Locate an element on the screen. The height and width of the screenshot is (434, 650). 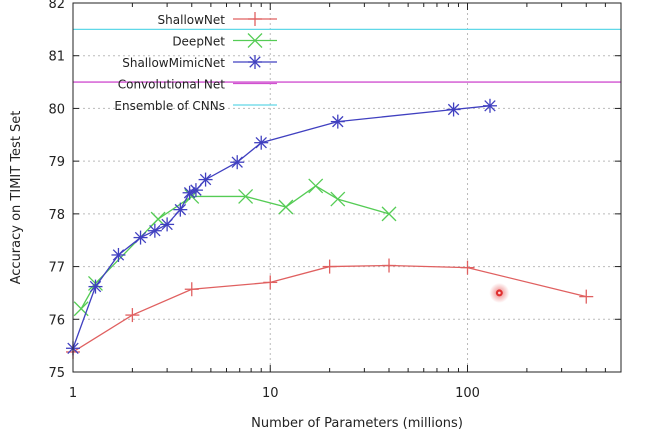
y-axis-label: Accuracy on TIMIT Test Set is located at coordinates (16, 198).